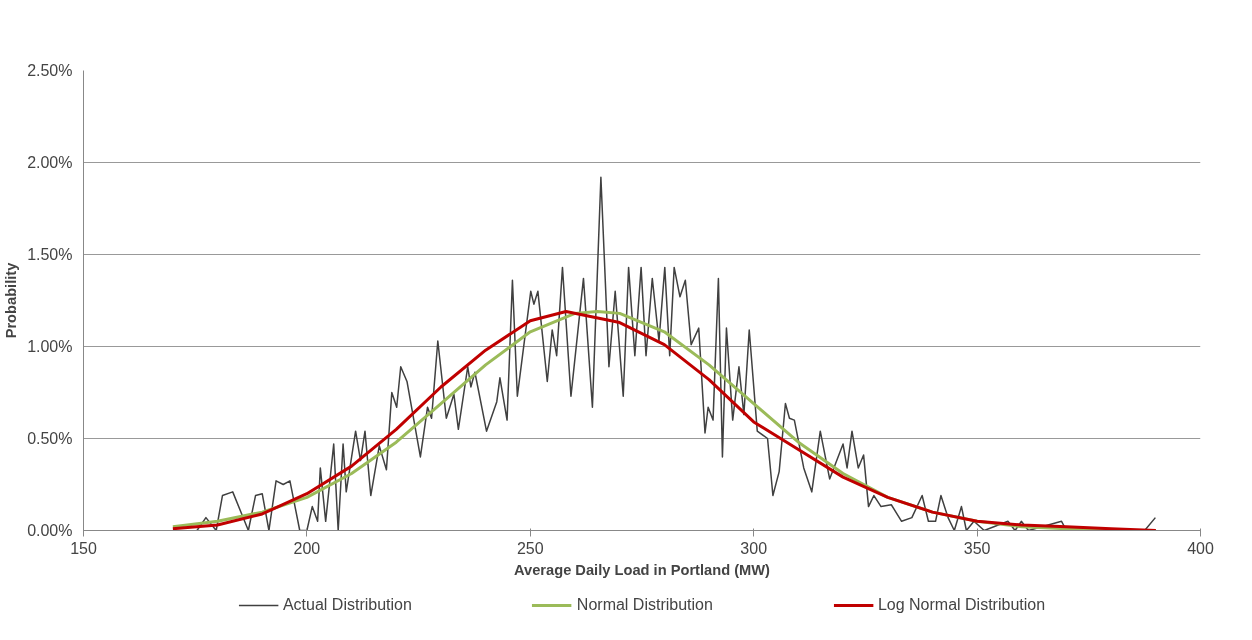  Describe the element at coordinates (754, 548) in the screenshot. I see `x-tick-label: 300` at that location.